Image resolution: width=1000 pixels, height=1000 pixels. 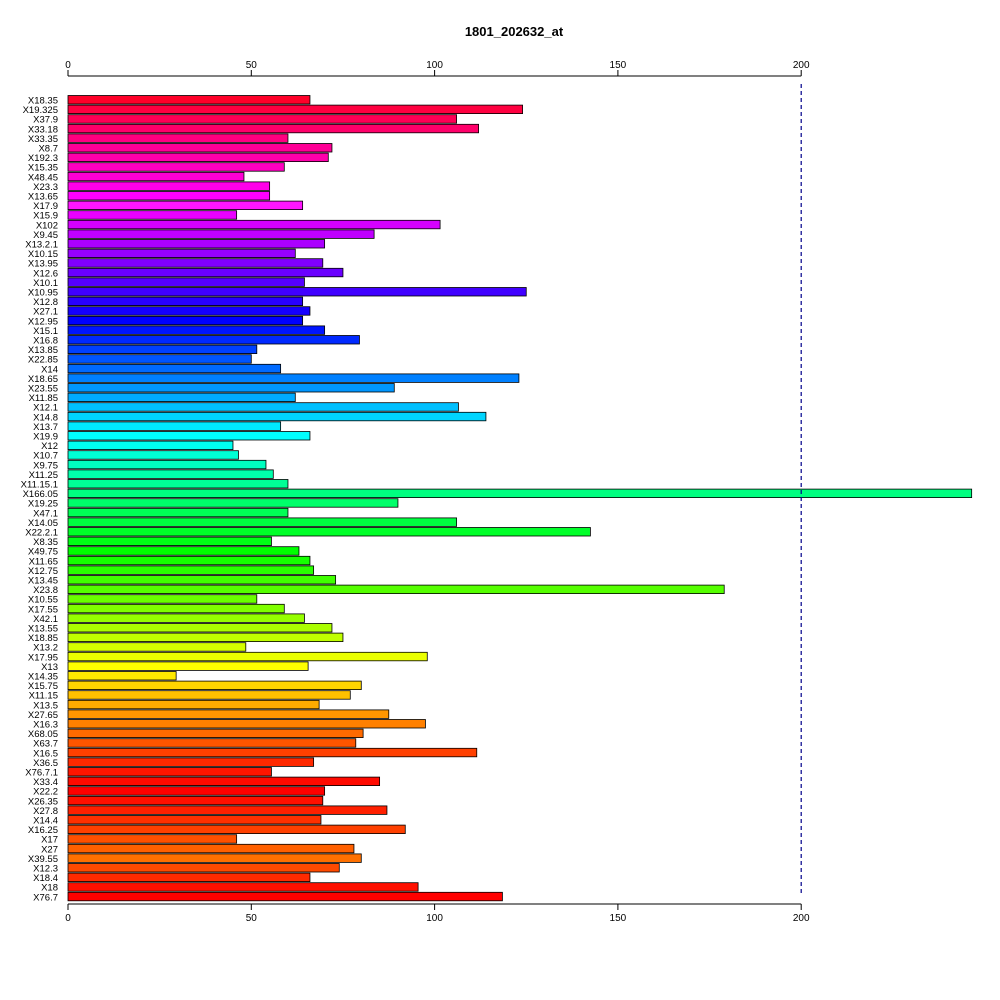 I want to click on category-label: X192.3, so click(x=43, y=158).